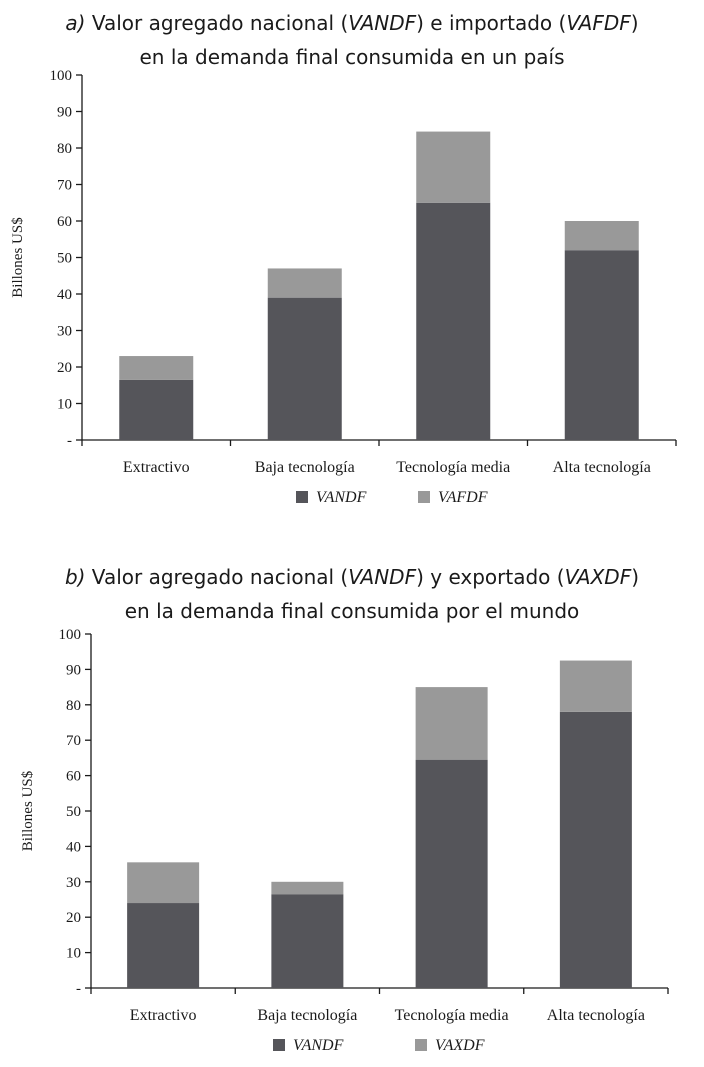 The height and width of the screenshot is (1067, 704). I want to click on legend-swatch-vaxdf, so click(421, 1045).